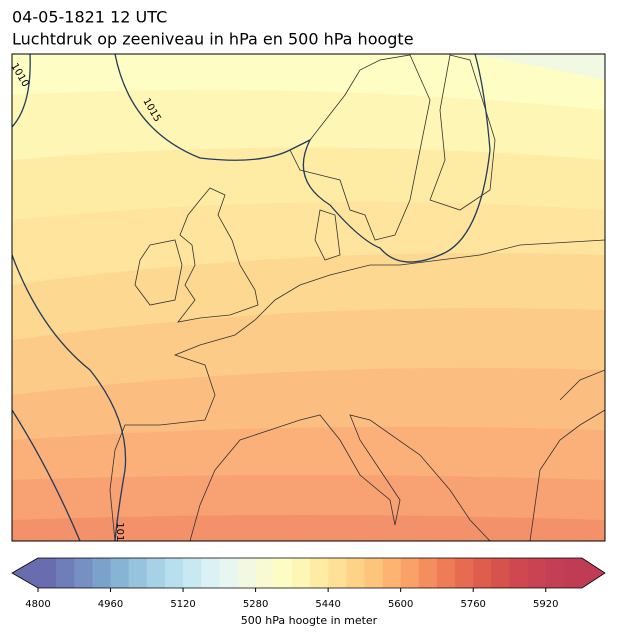  What do you see at coordinates (400, 604) in the screenshot?
I see `colorbar-tick-label: 5600` at bounding box center [400, 604].